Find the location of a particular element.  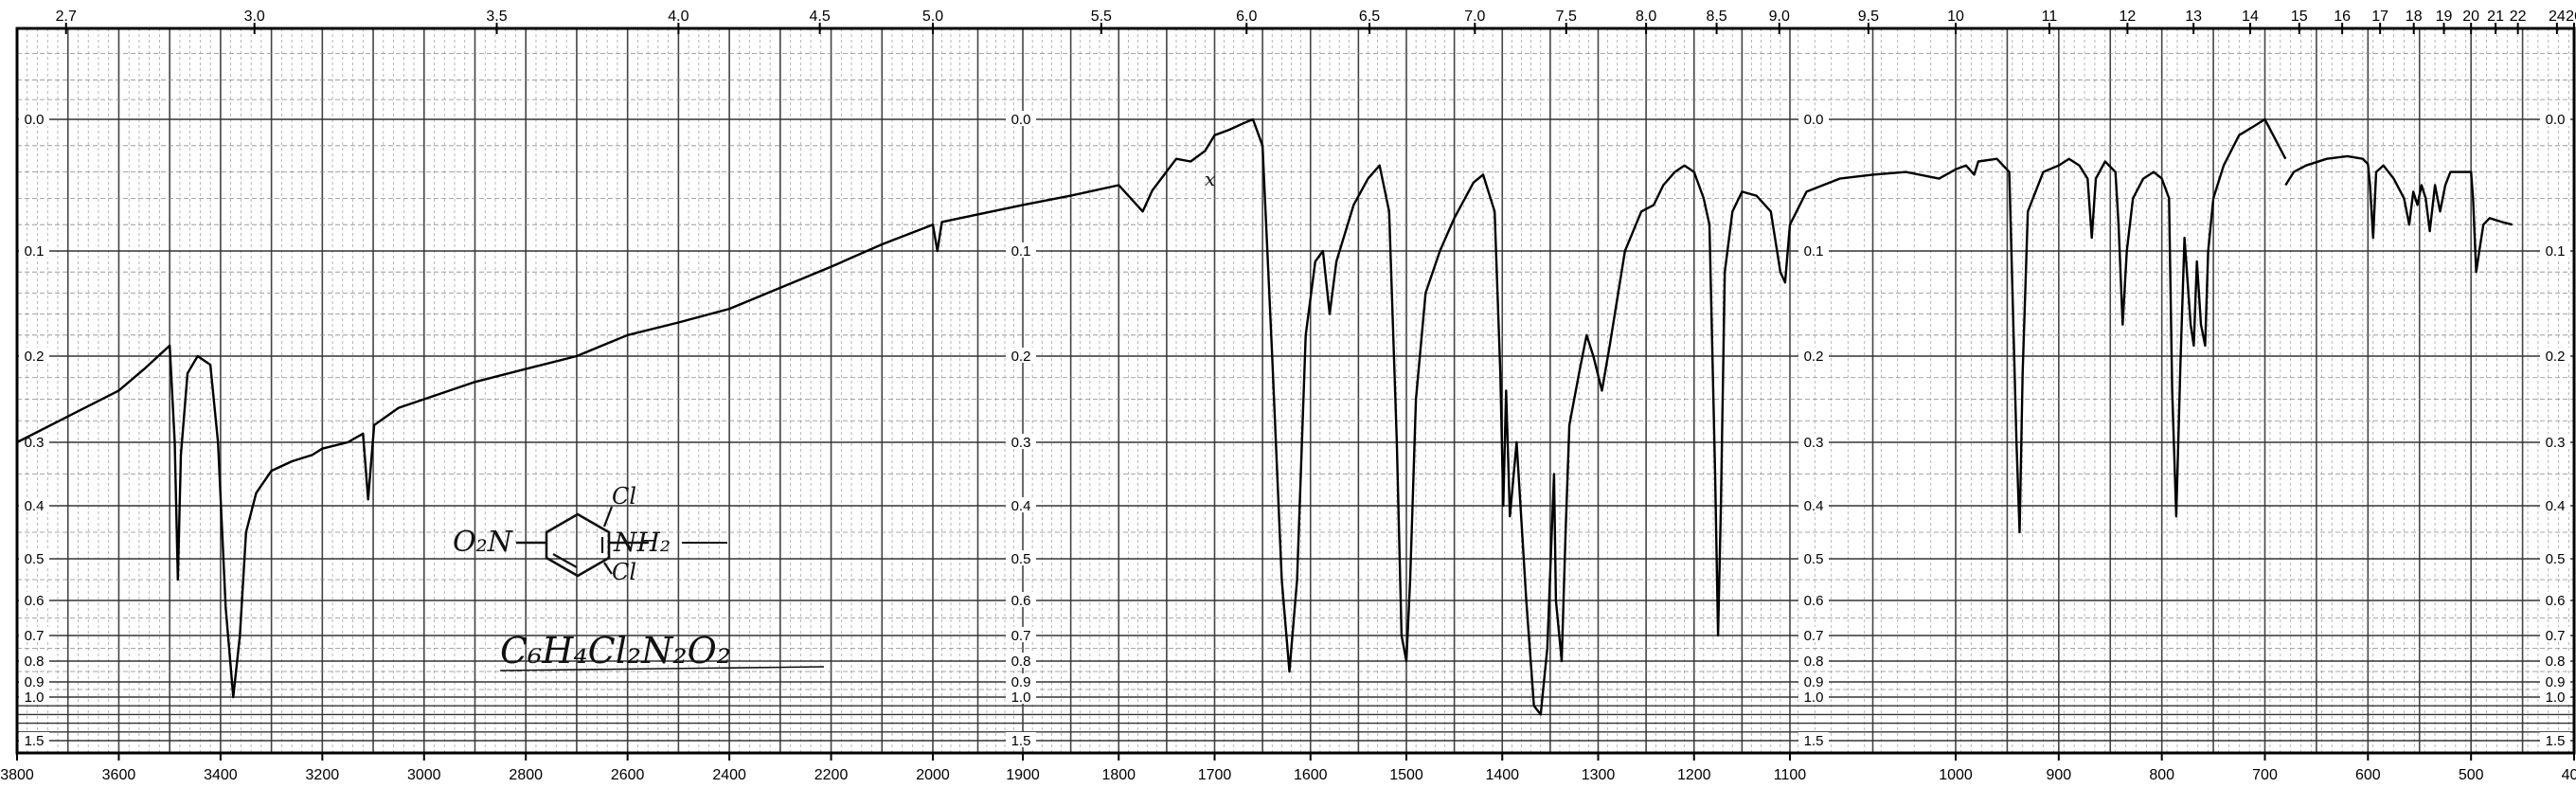

top-tick-label: 13 is located at coordinates (2193, 17).